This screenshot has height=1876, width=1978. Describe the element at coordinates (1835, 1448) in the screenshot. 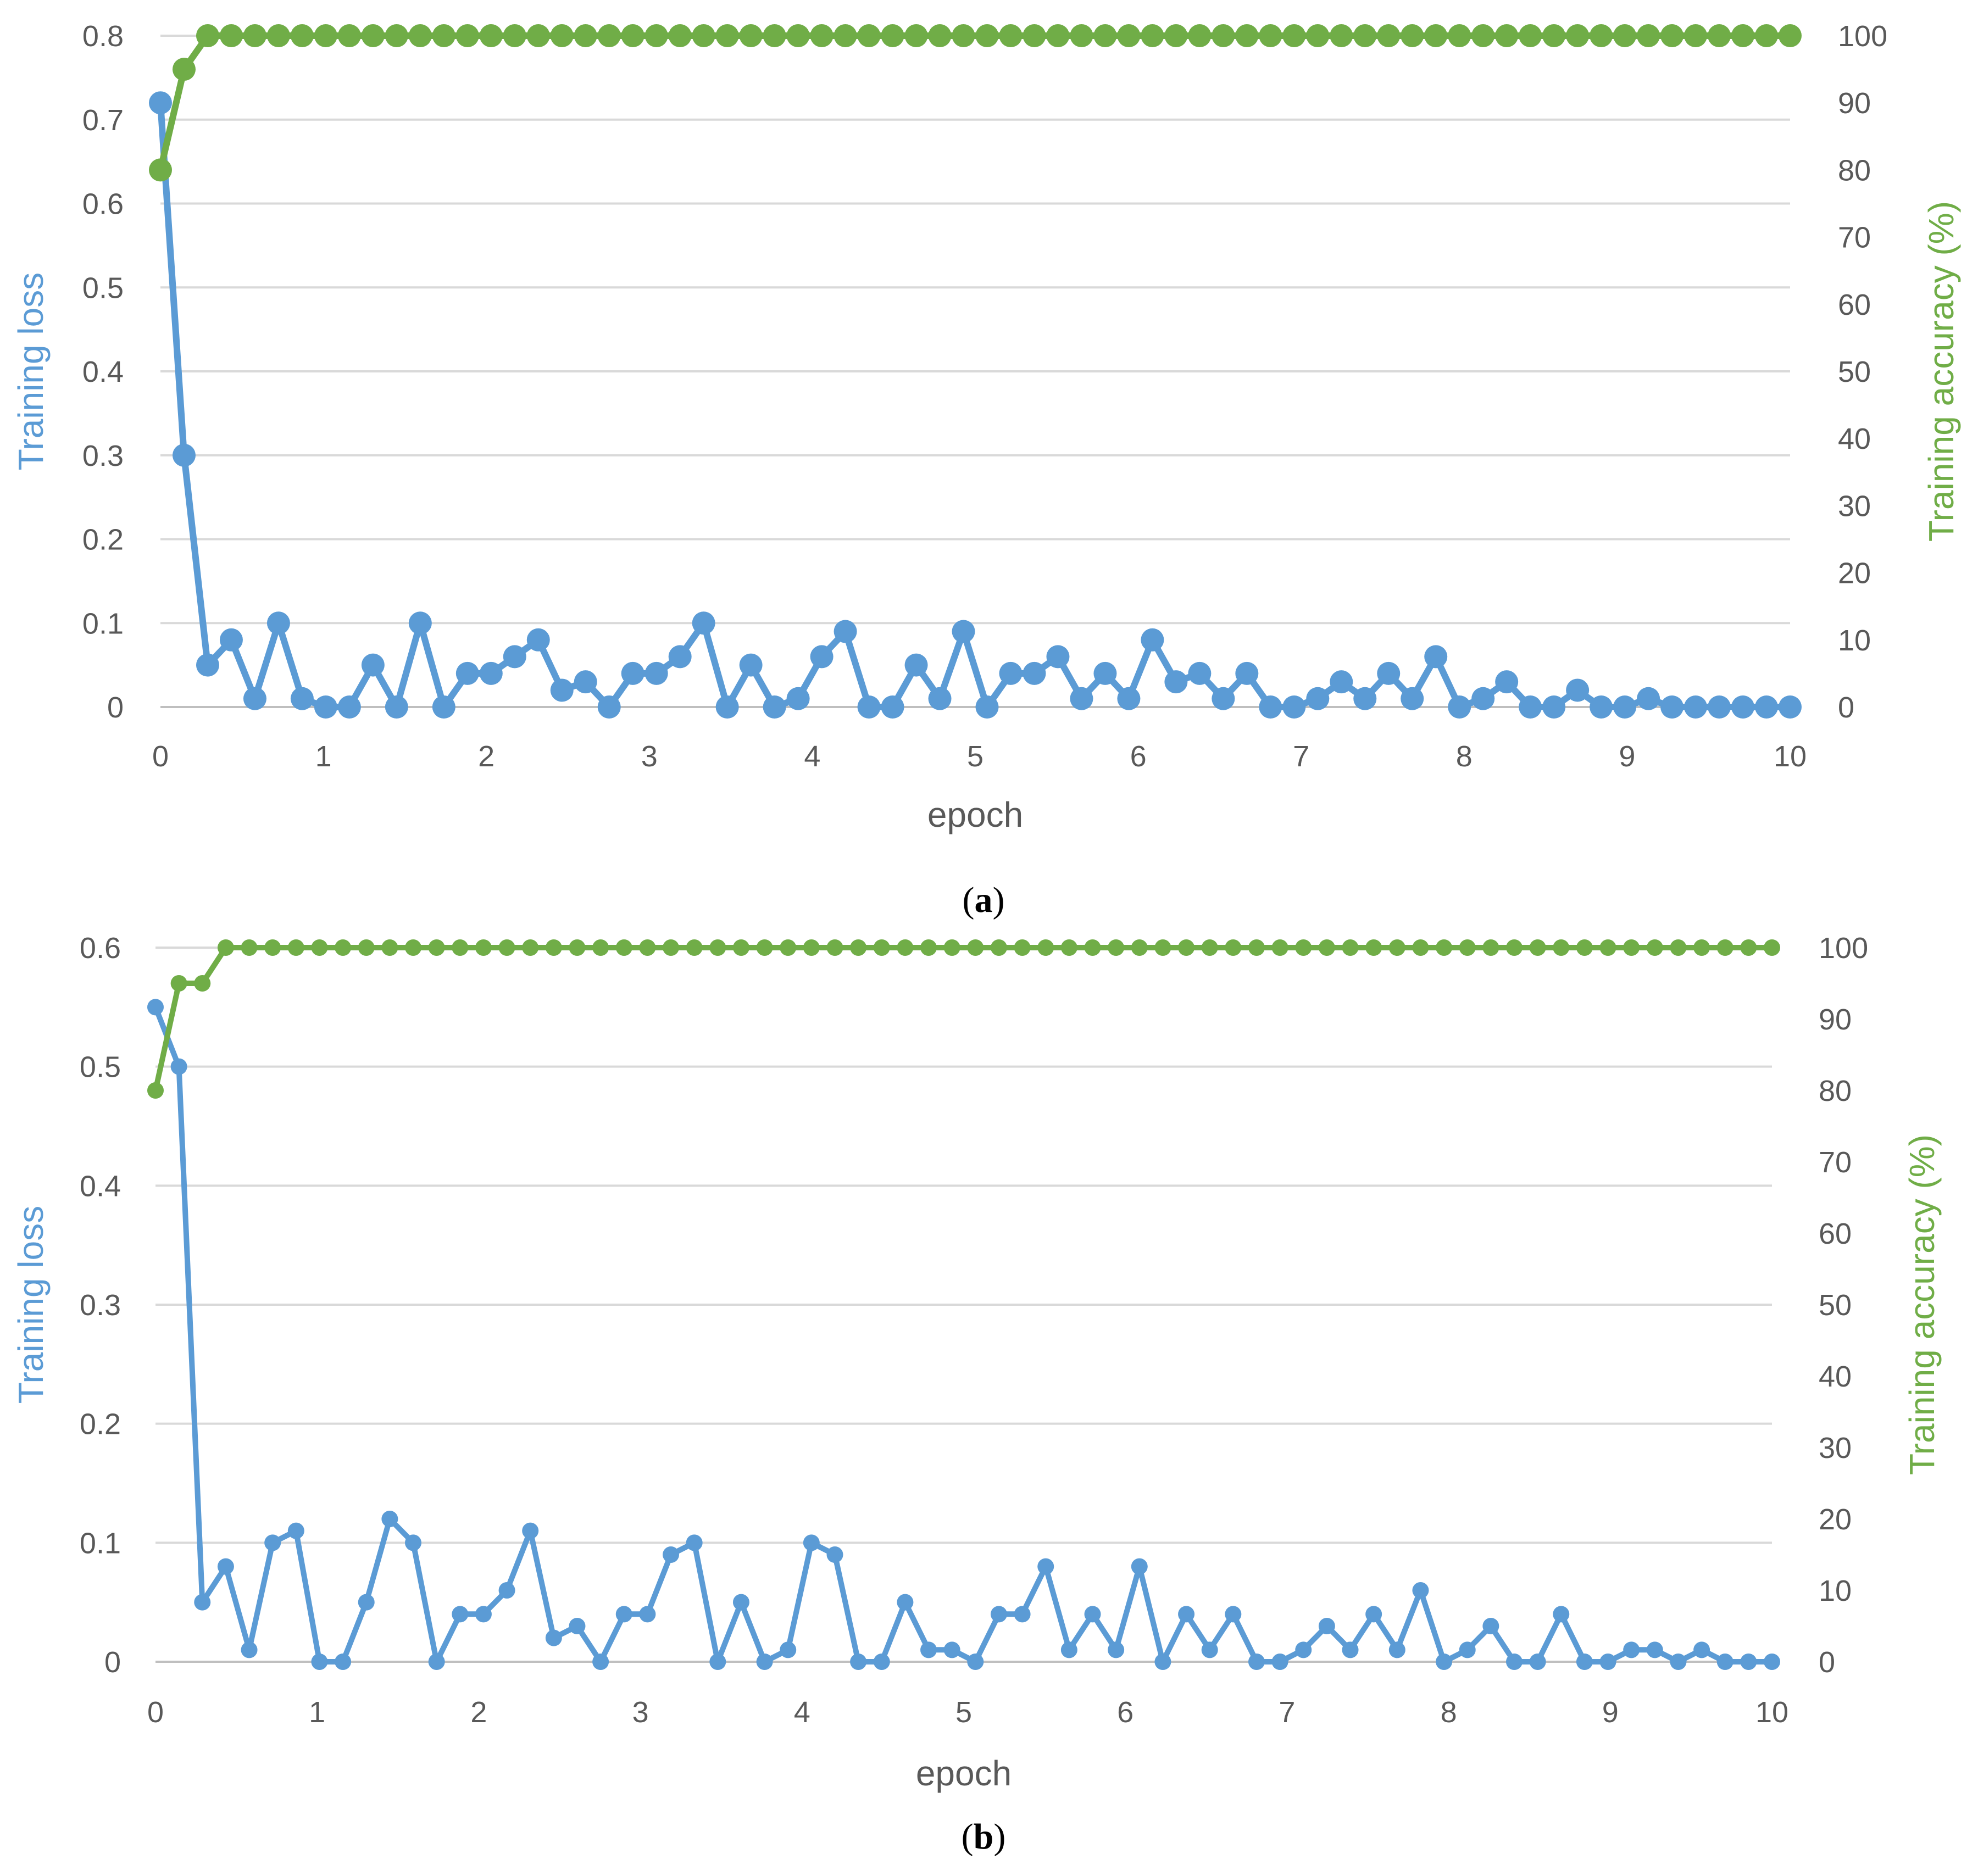

I see `y2-tick-label: 30` at that location.